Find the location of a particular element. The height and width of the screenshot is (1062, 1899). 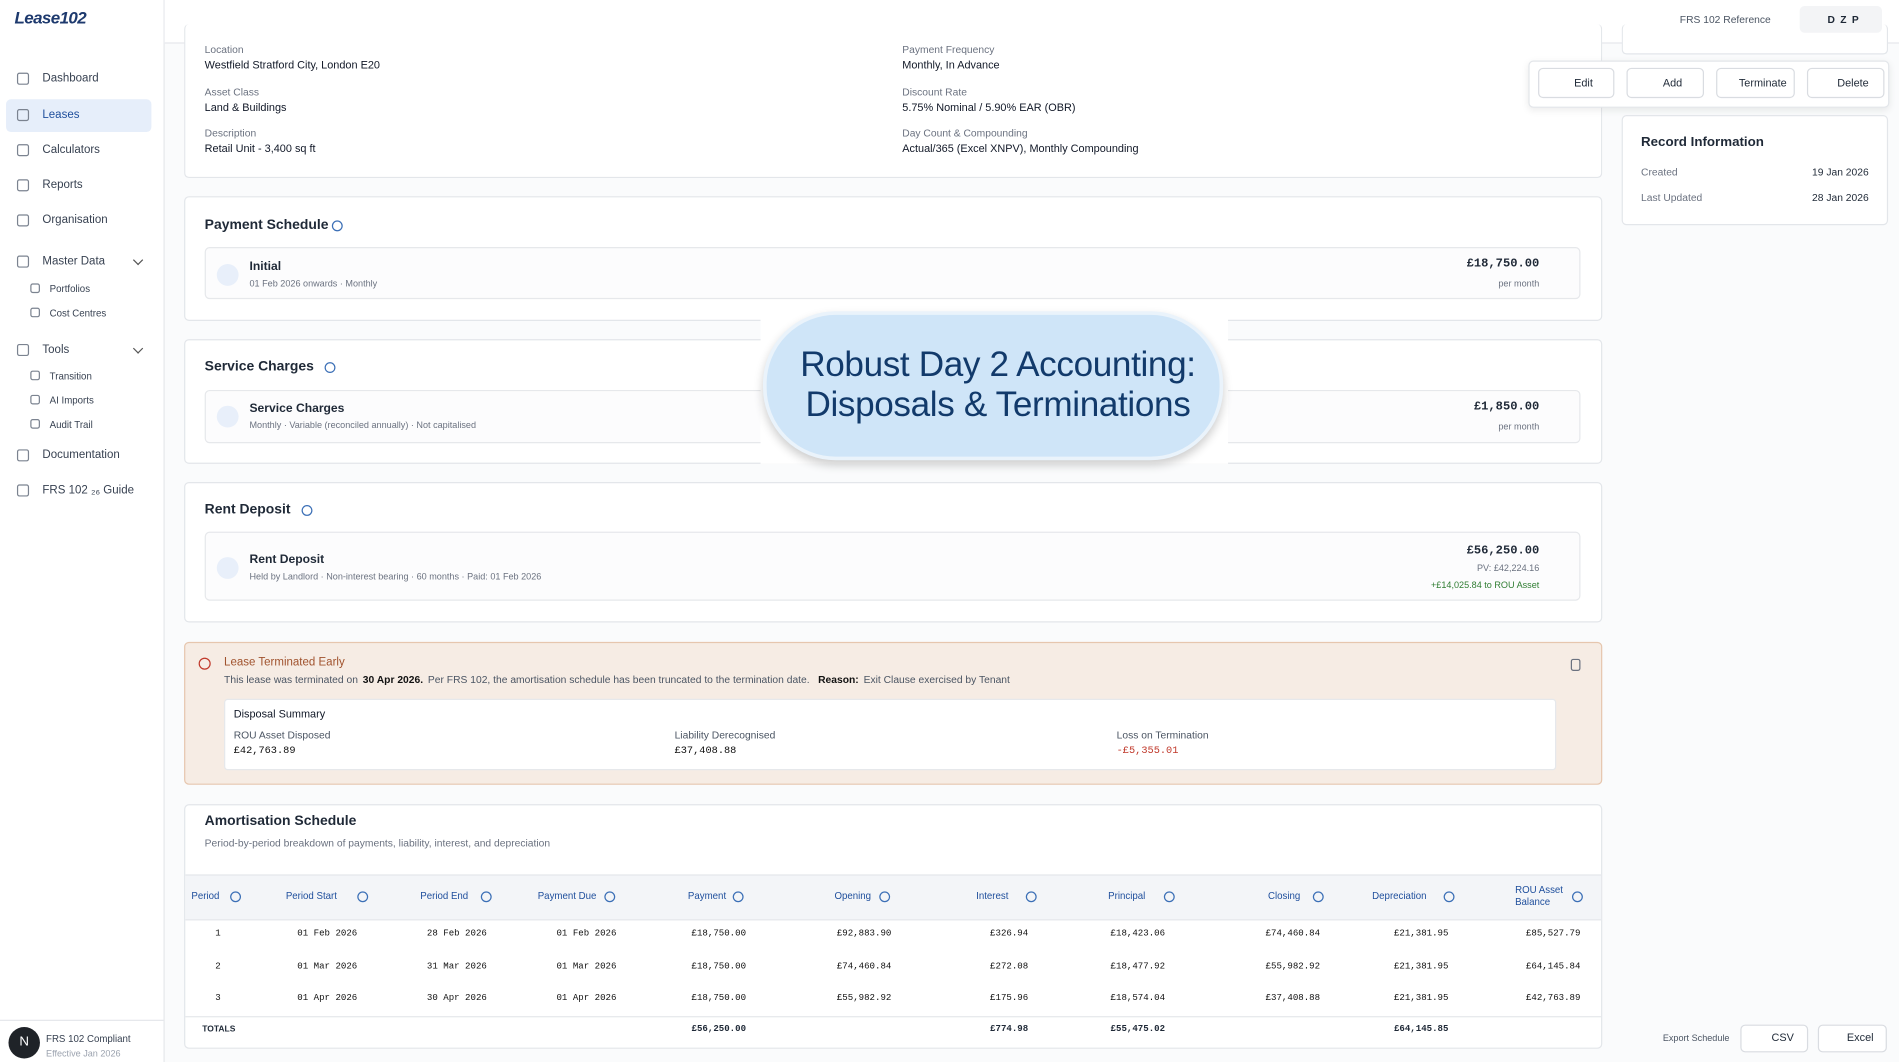

column-header: Period is located at coordinates (205, 896).